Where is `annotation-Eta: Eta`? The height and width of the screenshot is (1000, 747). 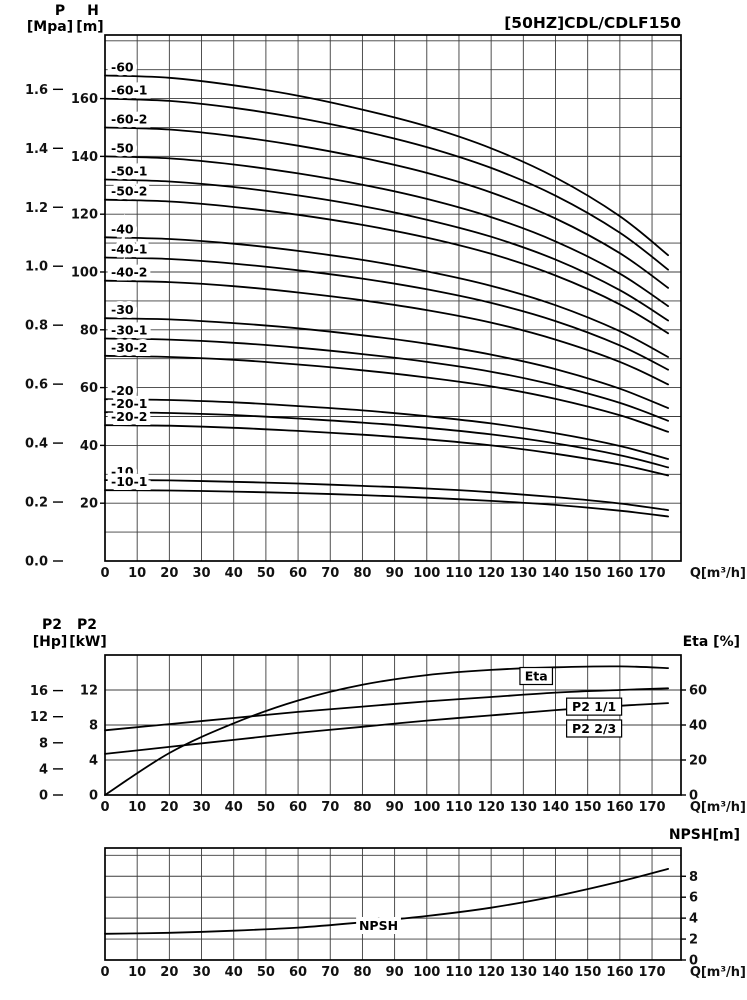
annotation-Eta: Eta is located at coordinates (536, 676).